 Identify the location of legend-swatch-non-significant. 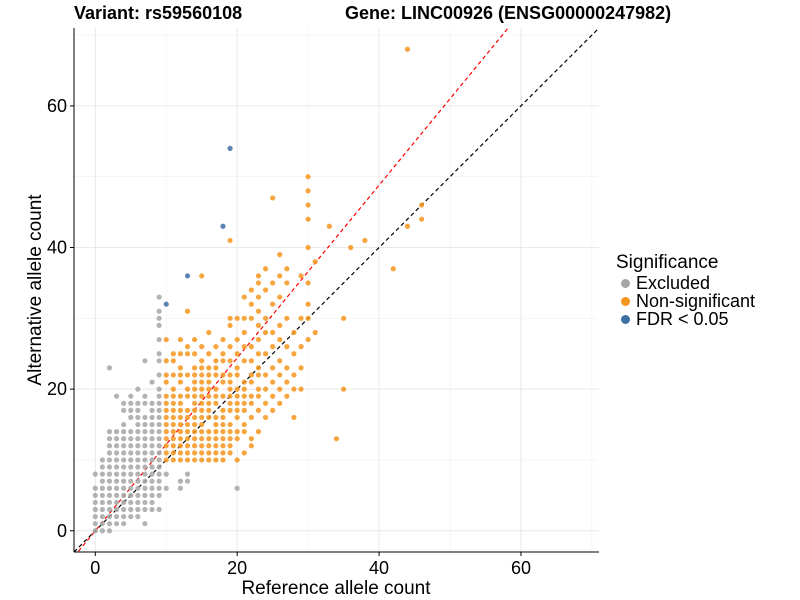
(625, 301).